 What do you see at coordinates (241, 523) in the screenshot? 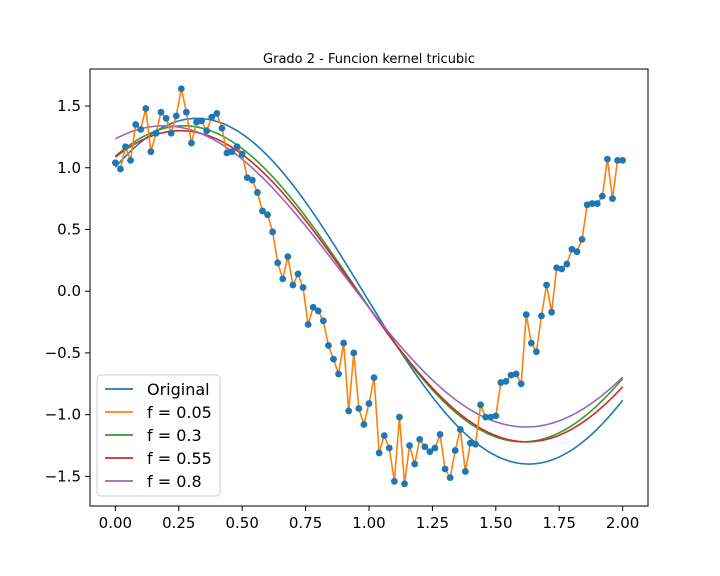
I see `x-tick-label: 0.50` at bounding box center [241, 523].